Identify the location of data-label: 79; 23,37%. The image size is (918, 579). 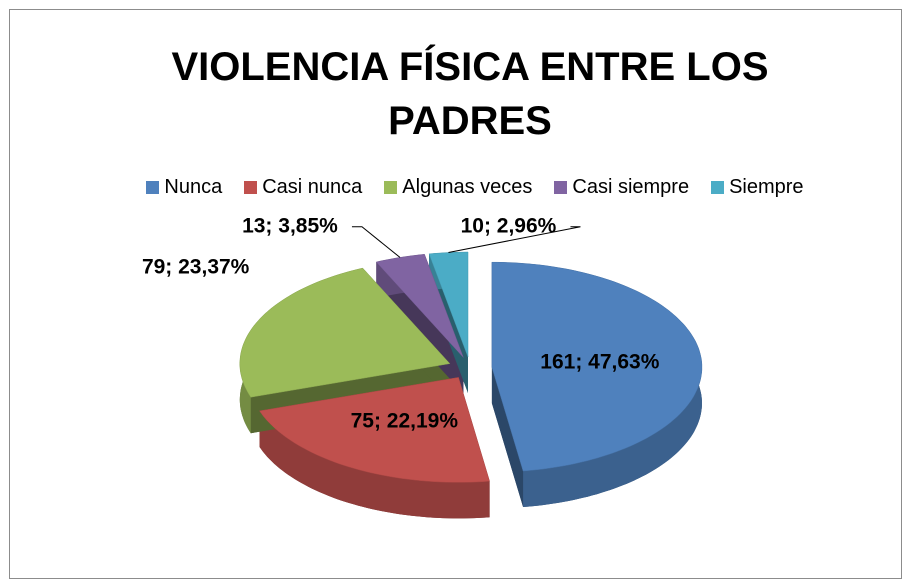
(196, 266).